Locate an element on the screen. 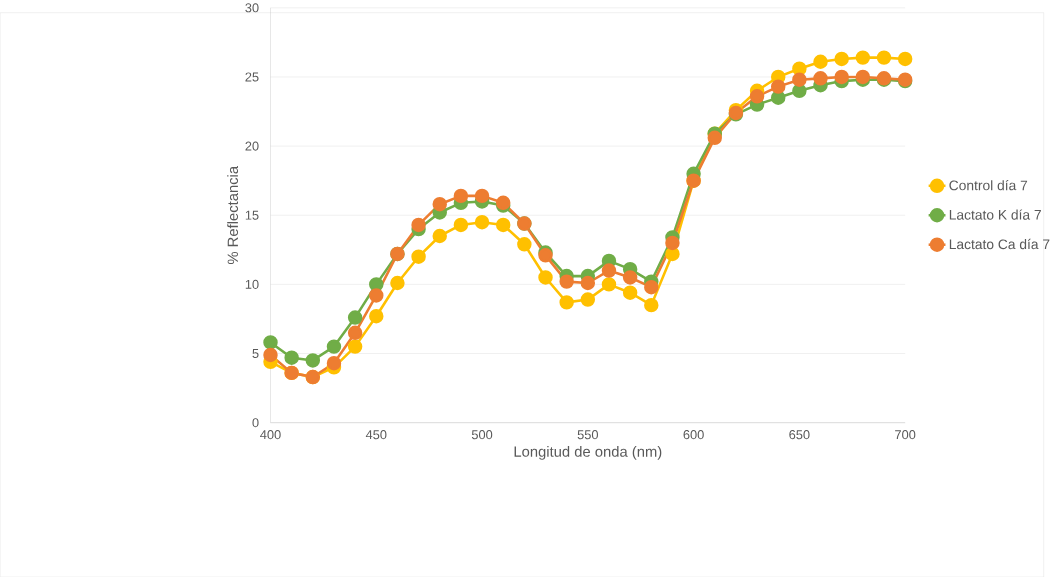 The height and width of the screenshot is (577, 1055). x-tick-label: 500 is located at coordinates (482, 434).